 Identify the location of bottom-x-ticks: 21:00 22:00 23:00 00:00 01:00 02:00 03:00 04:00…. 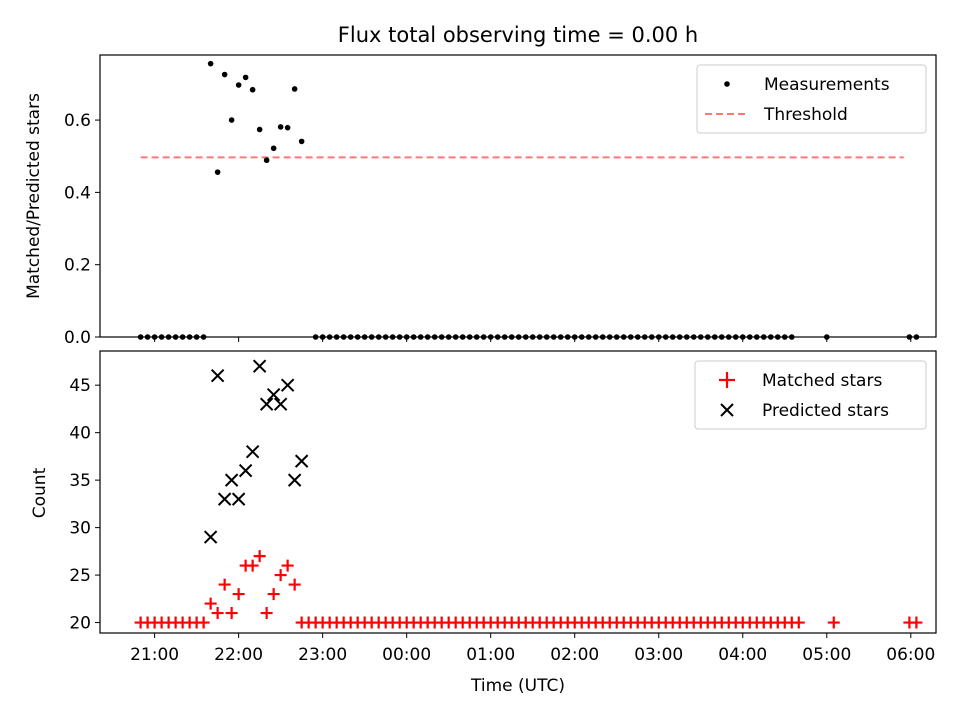
(532, 649).